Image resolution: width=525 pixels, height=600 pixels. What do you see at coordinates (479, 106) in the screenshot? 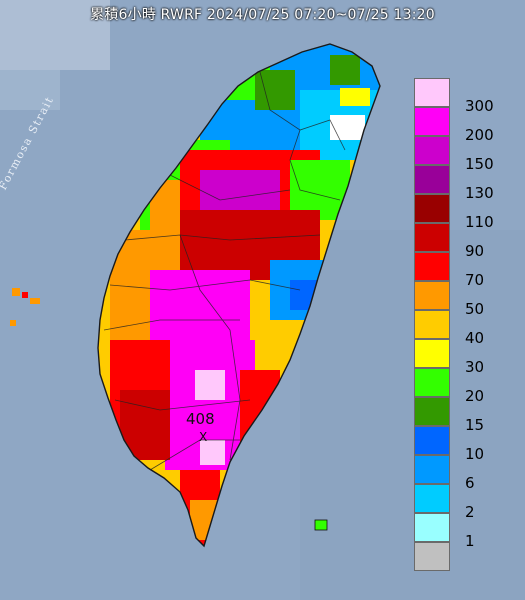
I see `legend-label: 300` at bounding box center [479, 106].